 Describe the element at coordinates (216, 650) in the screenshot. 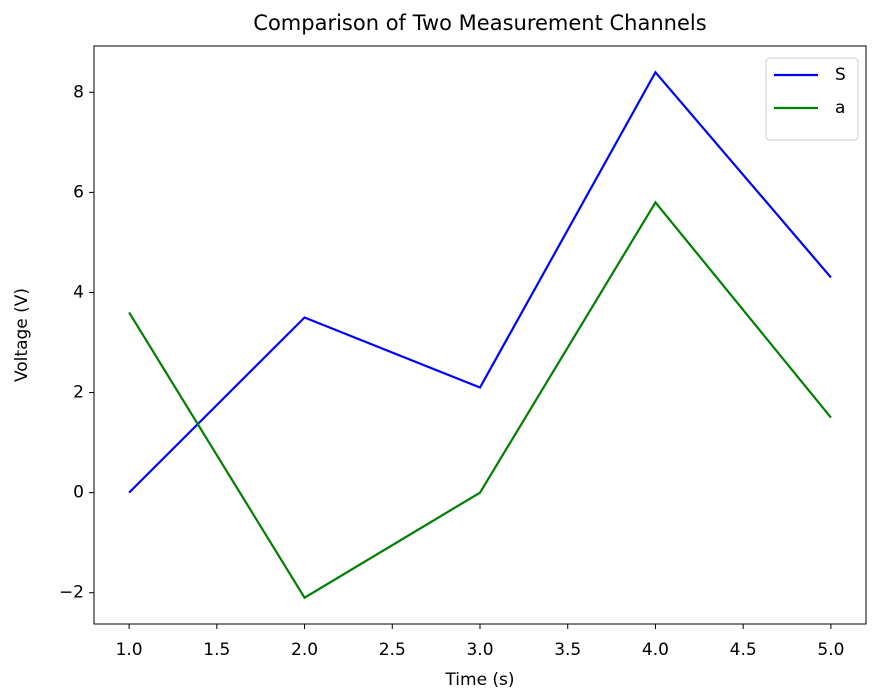

I see `x-tick-label: 1.5` at that location.